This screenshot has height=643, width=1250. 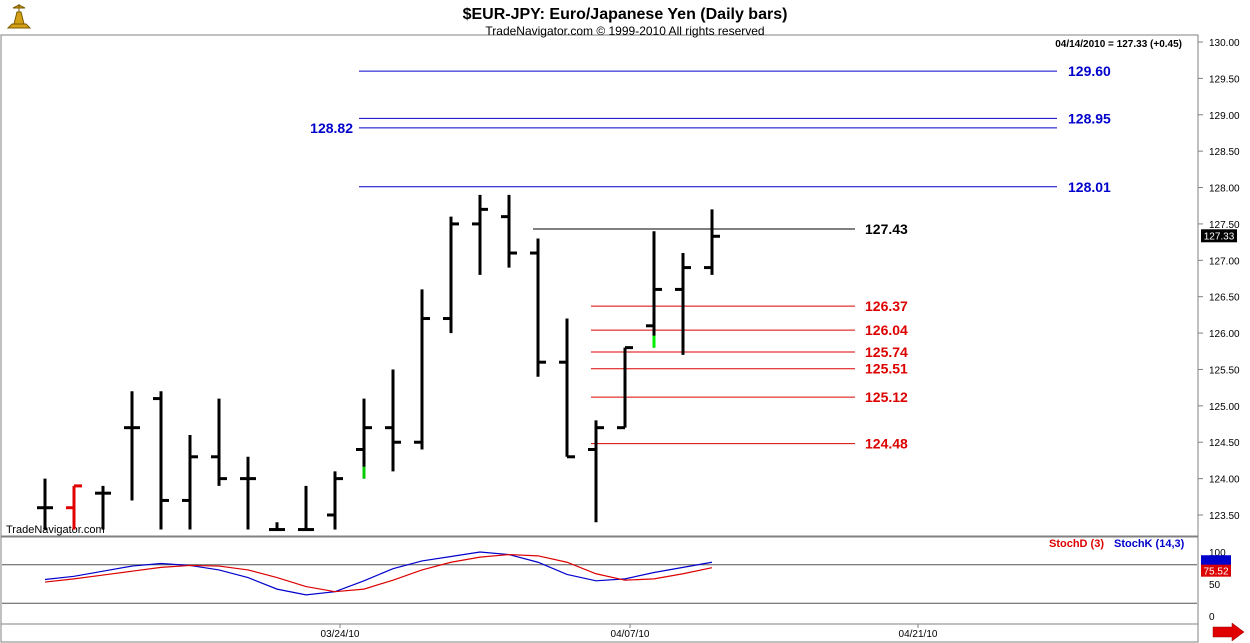 What do you see at coordinates (55, 530) in the screenshot?
I see `watermark: TradeNavigator.com` at bounding box center [55, 530].